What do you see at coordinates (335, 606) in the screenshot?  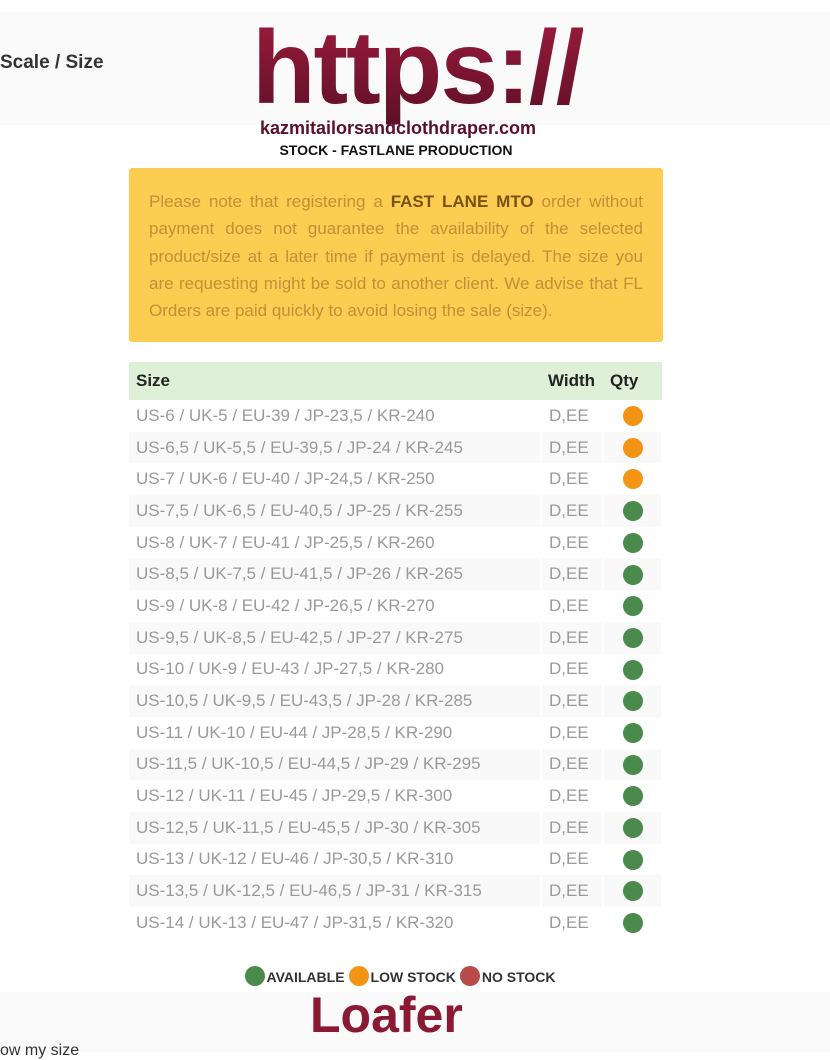 I see `size-cell: US-9 / UK-8 / EU-42 / JP-26,5 / KR-270` at bounding box center [335, 606].